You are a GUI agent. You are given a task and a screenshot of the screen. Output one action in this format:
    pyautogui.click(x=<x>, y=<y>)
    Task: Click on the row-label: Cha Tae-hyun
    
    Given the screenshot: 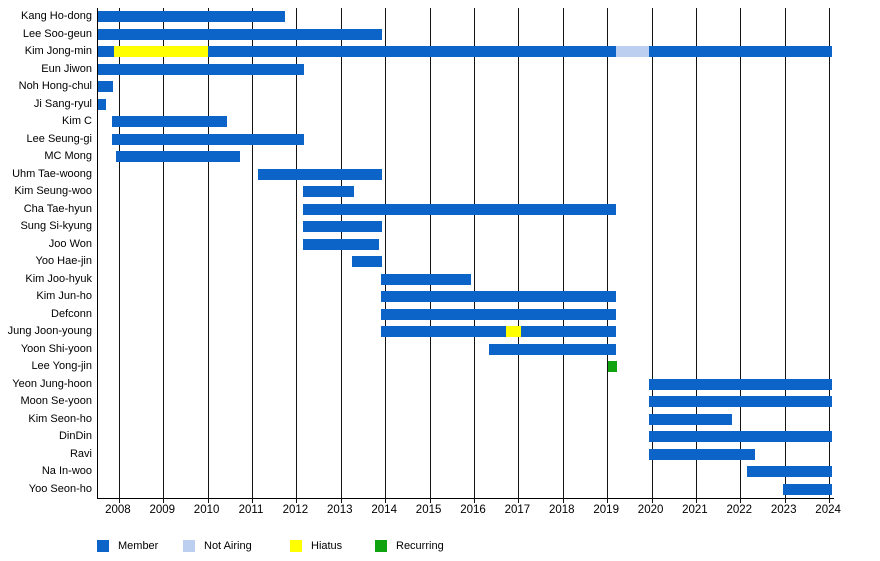 What is the action you would take?
    pyautogui.click(x=57, y=208)
    